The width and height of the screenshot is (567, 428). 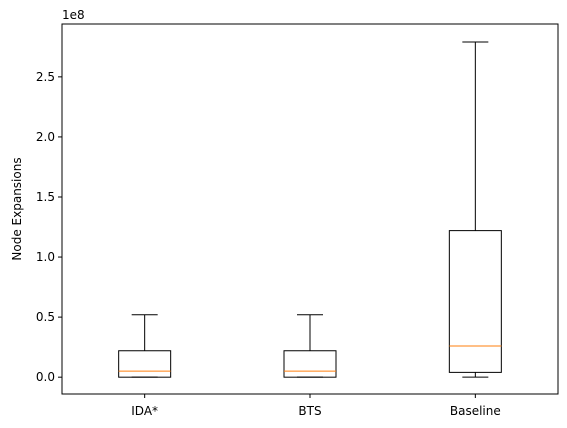 I want to click on box-ida, so click(x=145, y=346).